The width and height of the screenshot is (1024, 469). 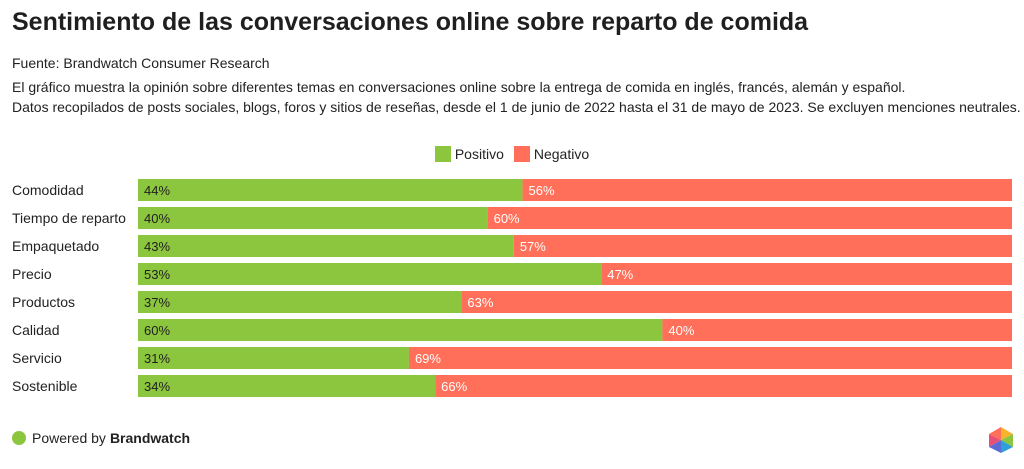 I want to click on legend-item-negative: Negativo, so click(x=551, y=154).